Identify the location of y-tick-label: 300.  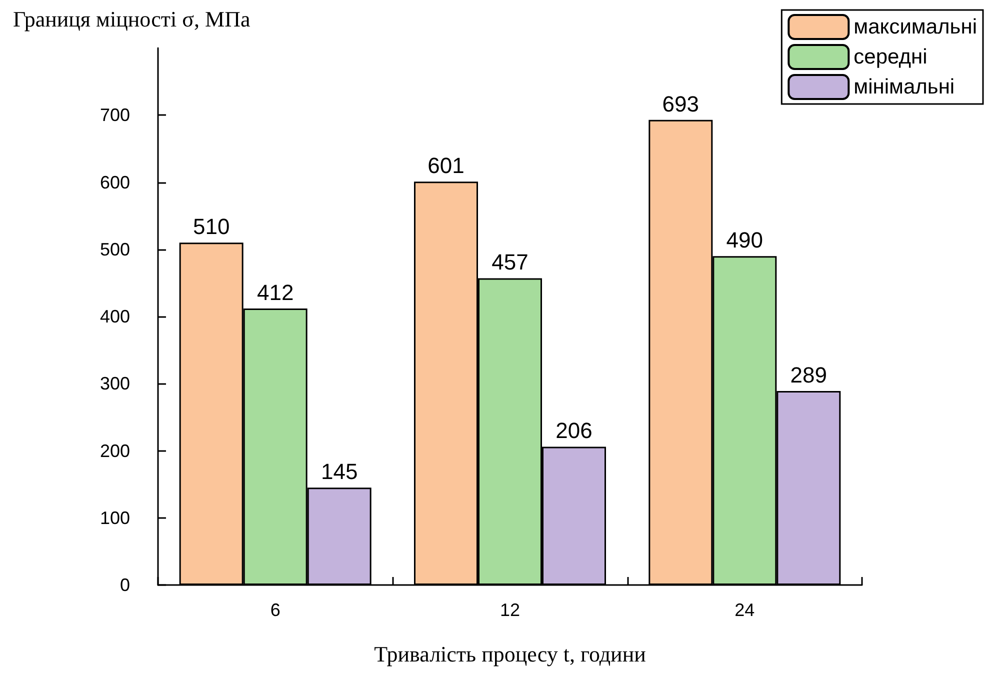
(115, 384).